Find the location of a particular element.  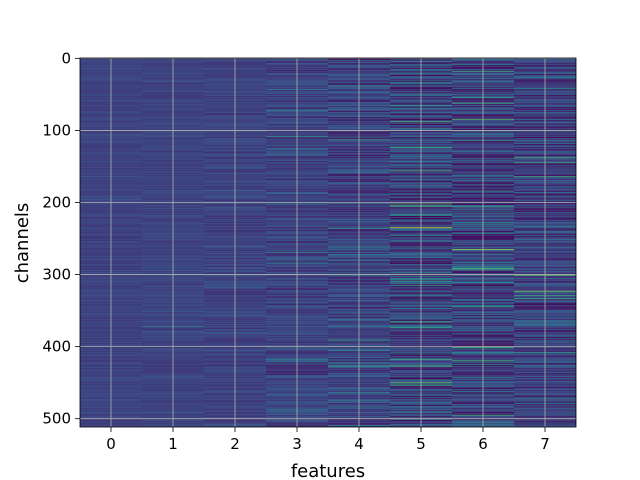

y-tick-label: 300 is located at coordinates (56, 275).